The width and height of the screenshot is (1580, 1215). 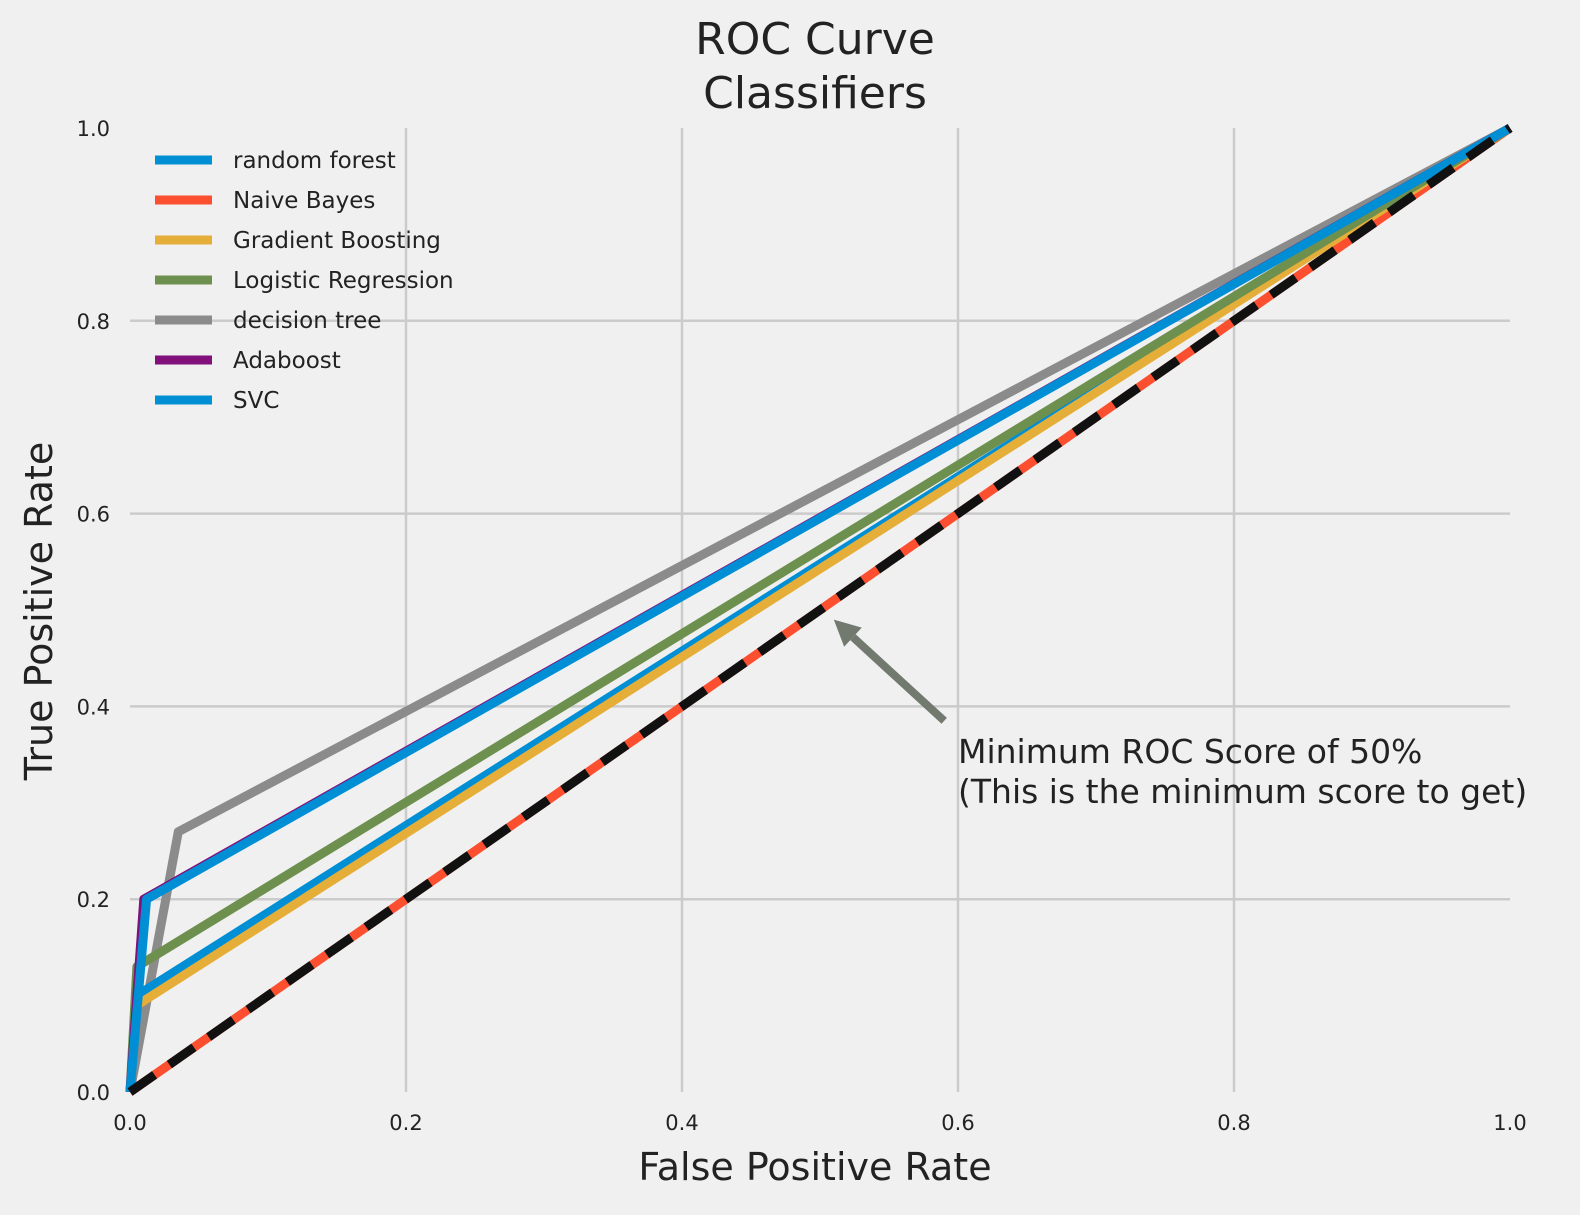 What do you see at coordinates (343, 281) in the screenshot?
I see `legend-label: Logistic Regression` at bounding box center [343, 281].